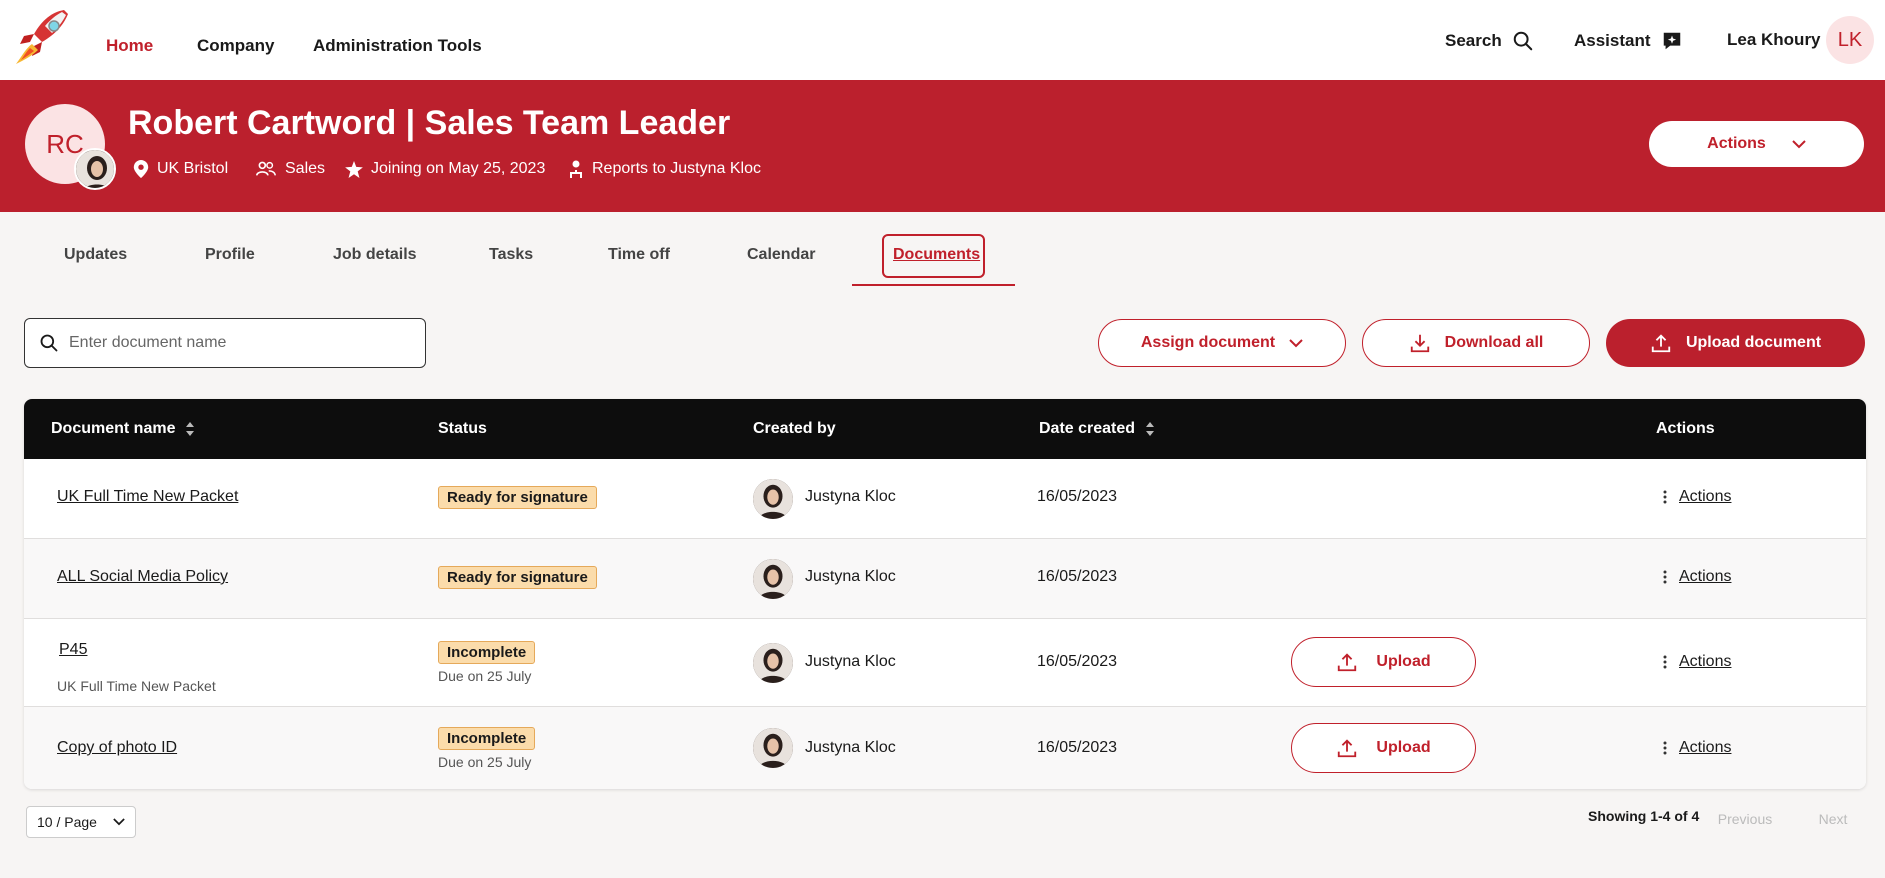  I want to click on user-name: Lea Khoury, so click(1774, 39).